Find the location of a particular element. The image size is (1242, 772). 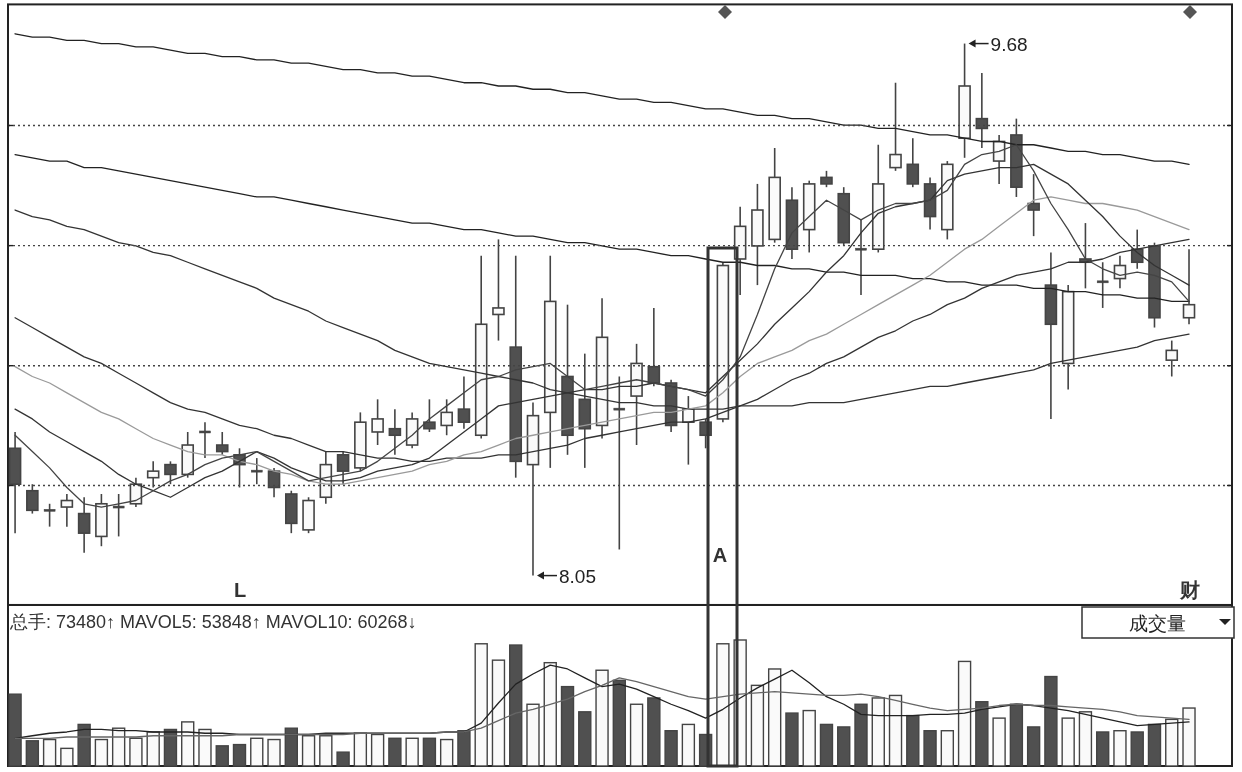

chart-title: 总手: 73480↑ MAVOL5: 53848↑ MAVOL10: 60268↓ is located at coordinates (213, 622).